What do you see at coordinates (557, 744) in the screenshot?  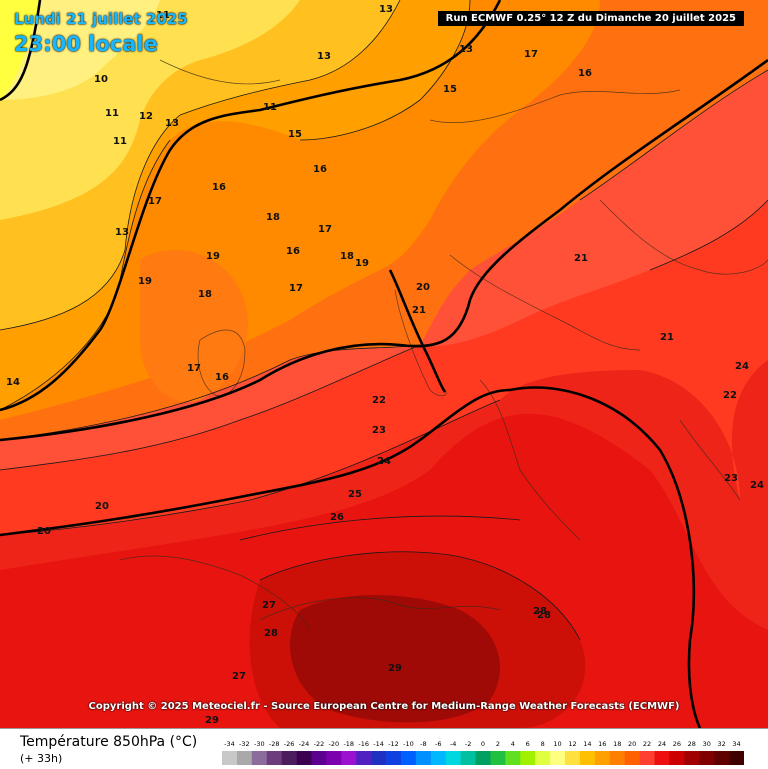 I see `scale-tick-label: 10` at bounding box center [557, 744].